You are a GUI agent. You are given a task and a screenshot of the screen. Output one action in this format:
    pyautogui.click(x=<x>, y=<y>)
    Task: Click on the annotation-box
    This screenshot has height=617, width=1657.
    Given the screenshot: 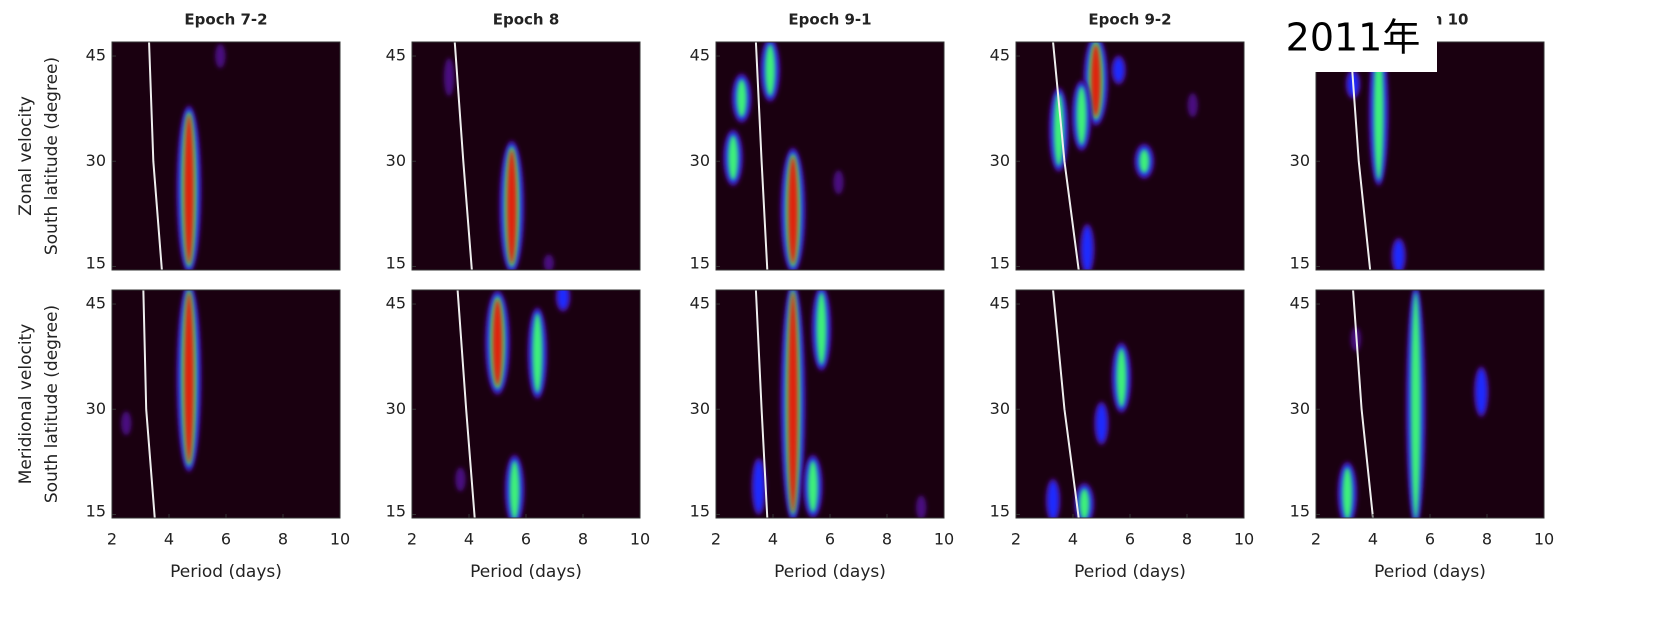 What is the action you would take?
    pyautogui.click(x=1353, y=36)
    